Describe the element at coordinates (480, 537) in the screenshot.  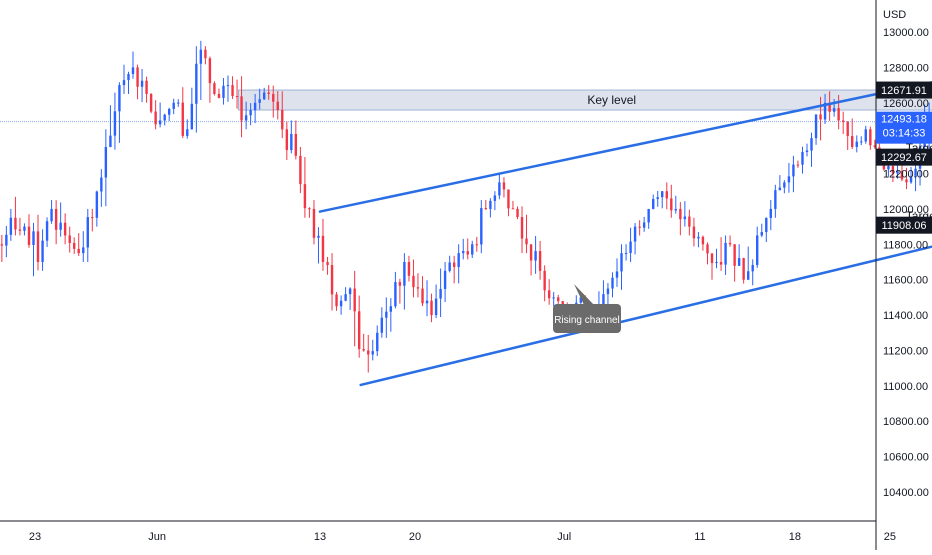
I see `time-axis: 23Jun1320Jul111825Aug815` at that location.